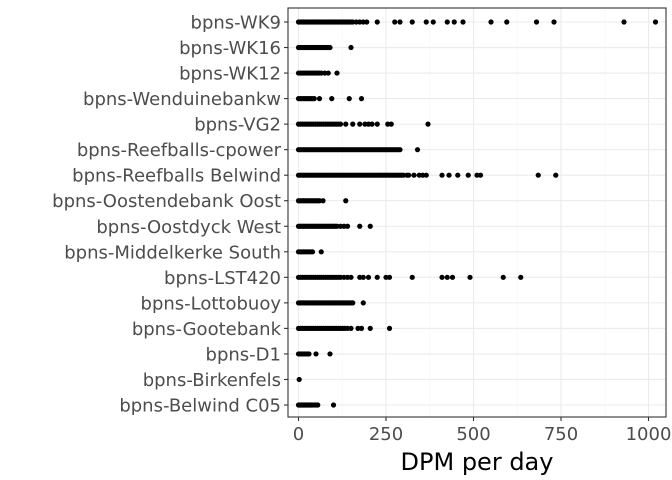 This screenshot has width=672, height=480. I want to click on y-tick-label: bpns-Lottobuoy, so click(211, 303).